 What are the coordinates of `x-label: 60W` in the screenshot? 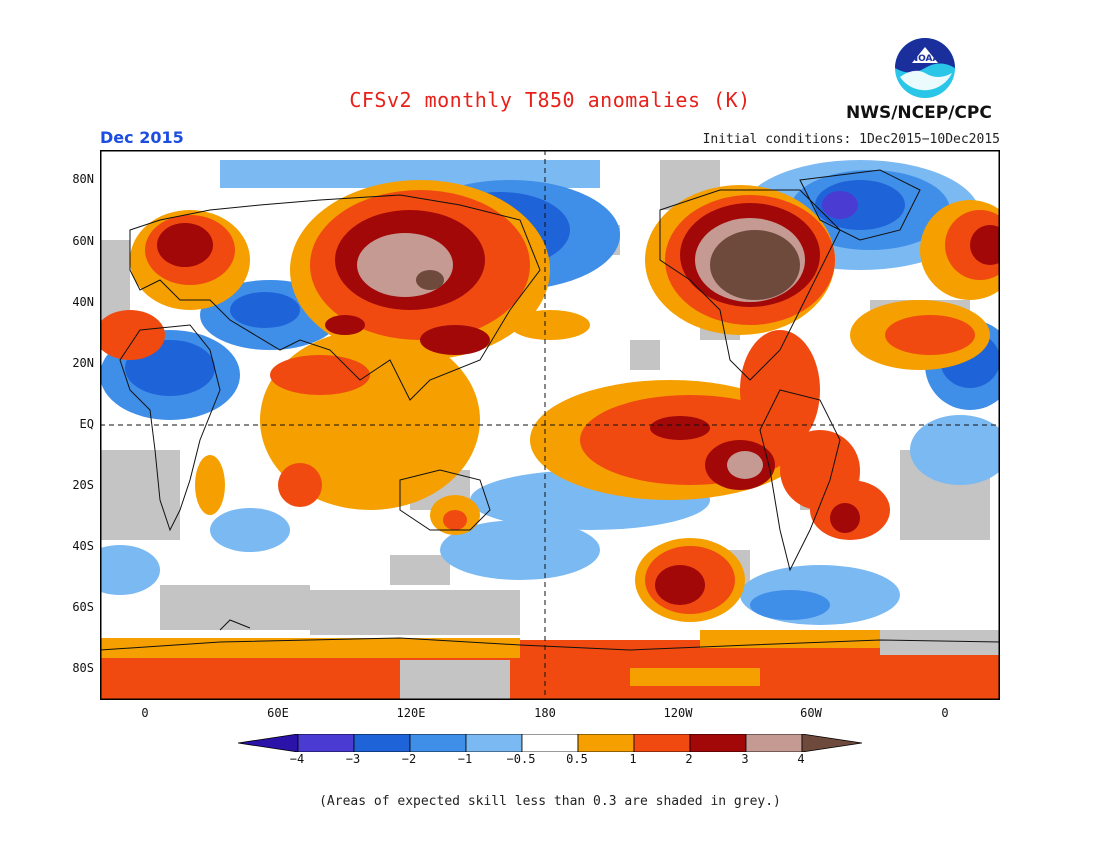 It's located at (811, 713).